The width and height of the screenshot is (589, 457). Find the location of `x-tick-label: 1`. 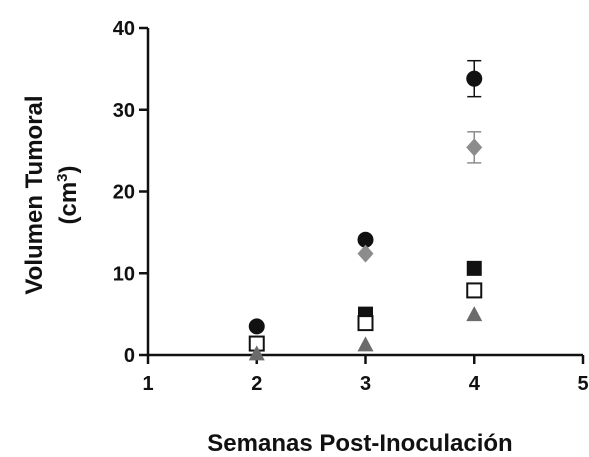

x-tick-label: 1 is located at coordinates (147, 384).